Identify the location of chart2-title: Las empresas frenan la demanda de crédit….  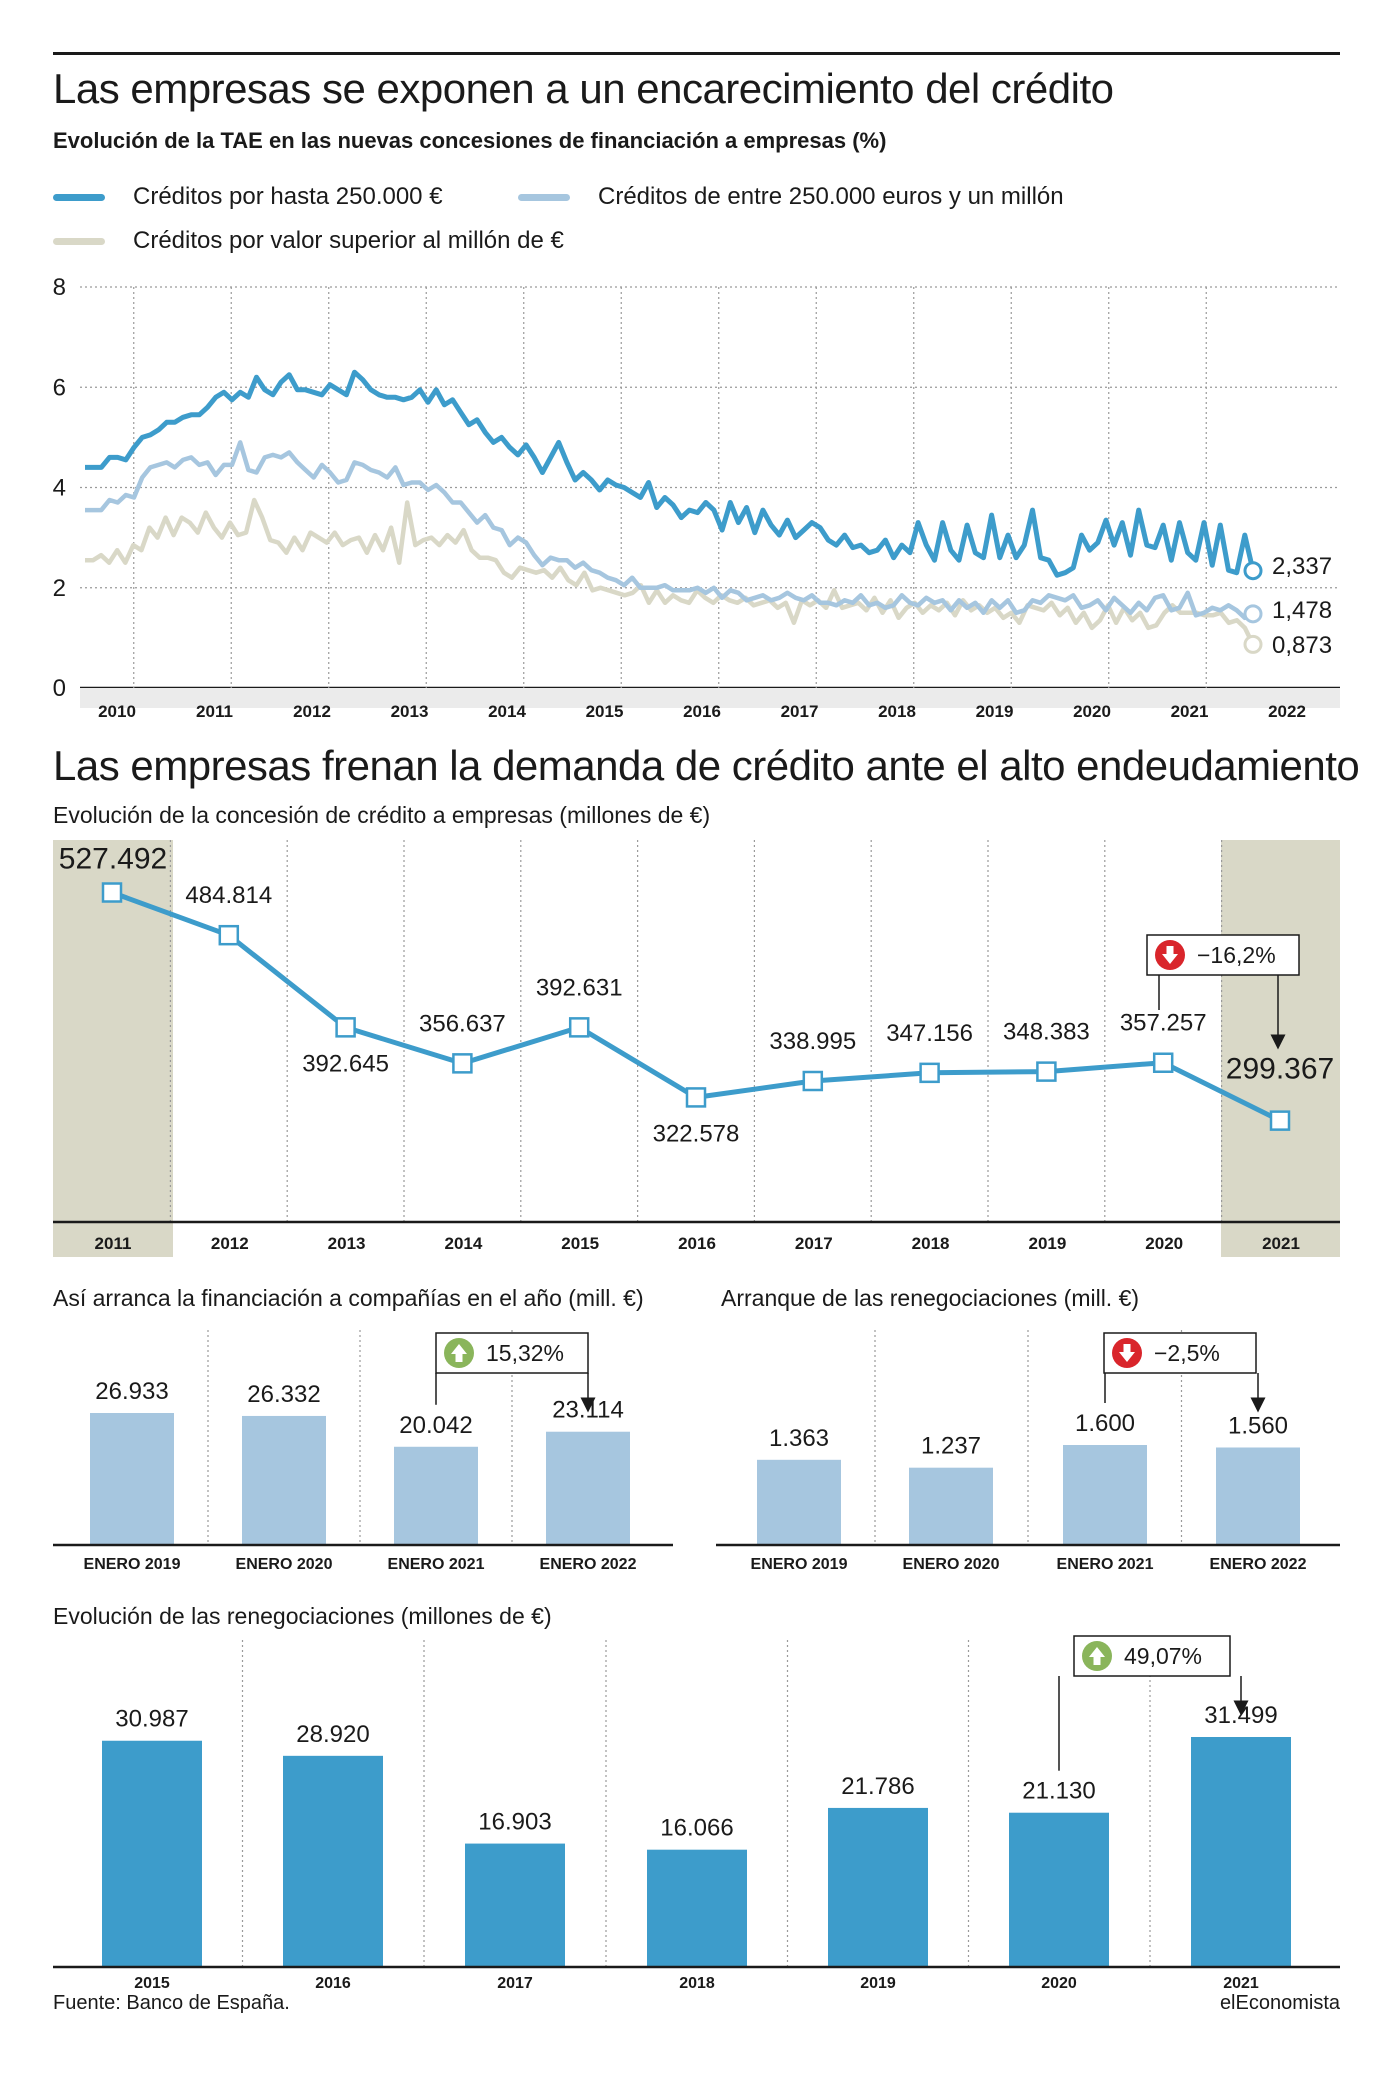
(706, 765).